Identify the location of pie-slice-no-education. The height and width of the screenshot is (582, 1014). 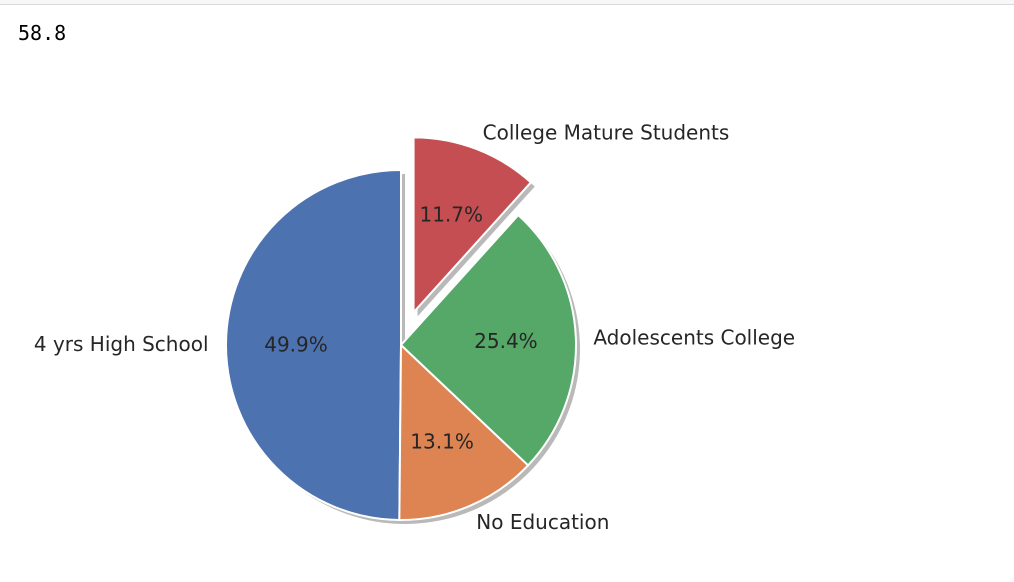
(464, 432).